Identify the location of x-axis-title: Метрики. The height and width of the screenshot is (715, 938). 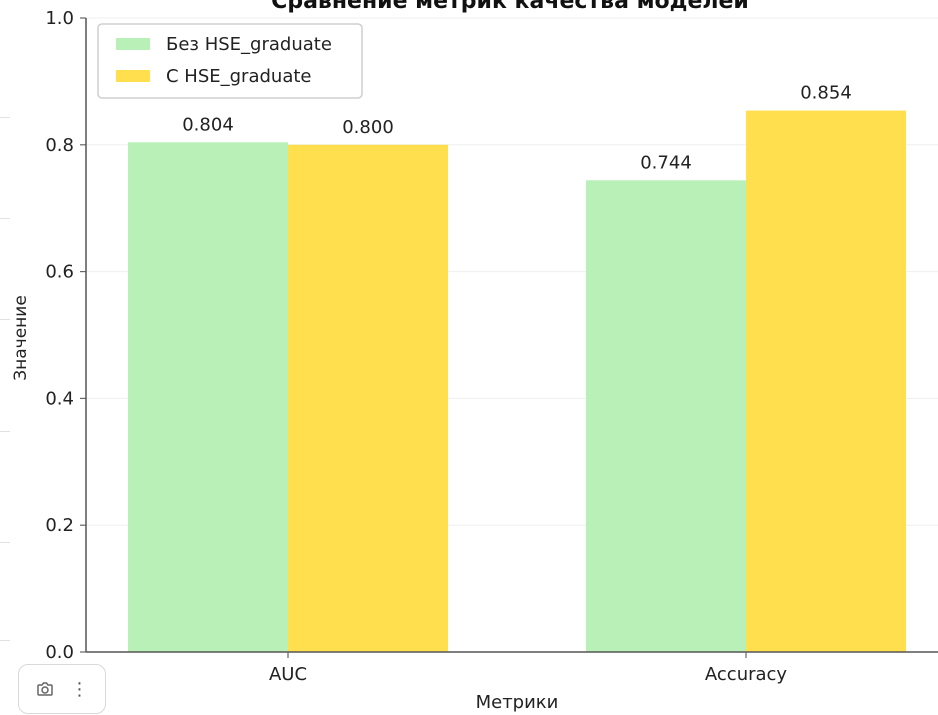
(517, 702).